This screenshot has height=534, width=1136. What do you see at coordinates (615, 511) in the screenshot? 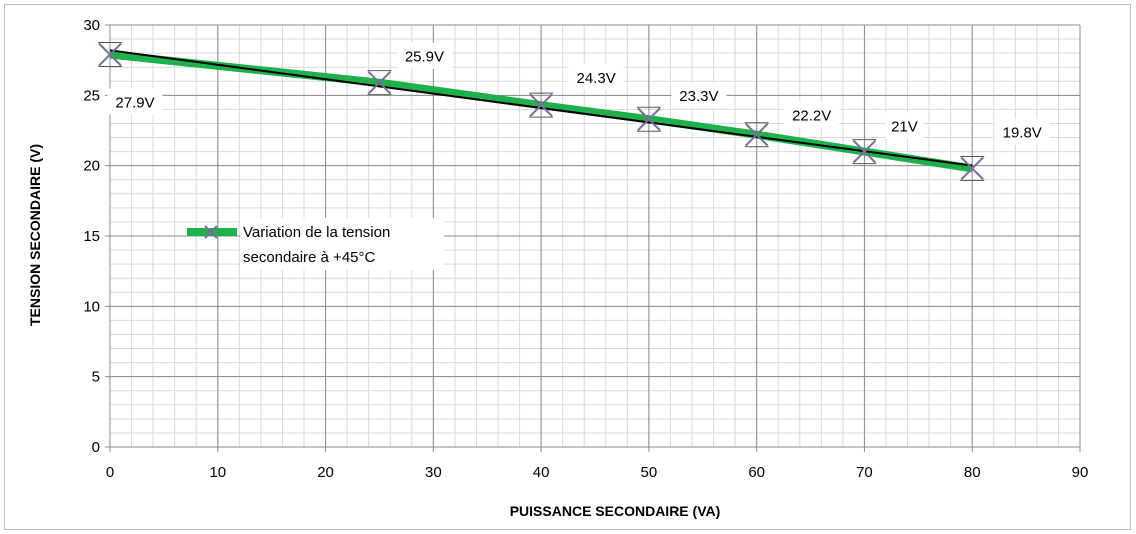
I see `x-axis-title: PUISSANCE SECONDAIRE (VA)` at bounding box center [615, 511].